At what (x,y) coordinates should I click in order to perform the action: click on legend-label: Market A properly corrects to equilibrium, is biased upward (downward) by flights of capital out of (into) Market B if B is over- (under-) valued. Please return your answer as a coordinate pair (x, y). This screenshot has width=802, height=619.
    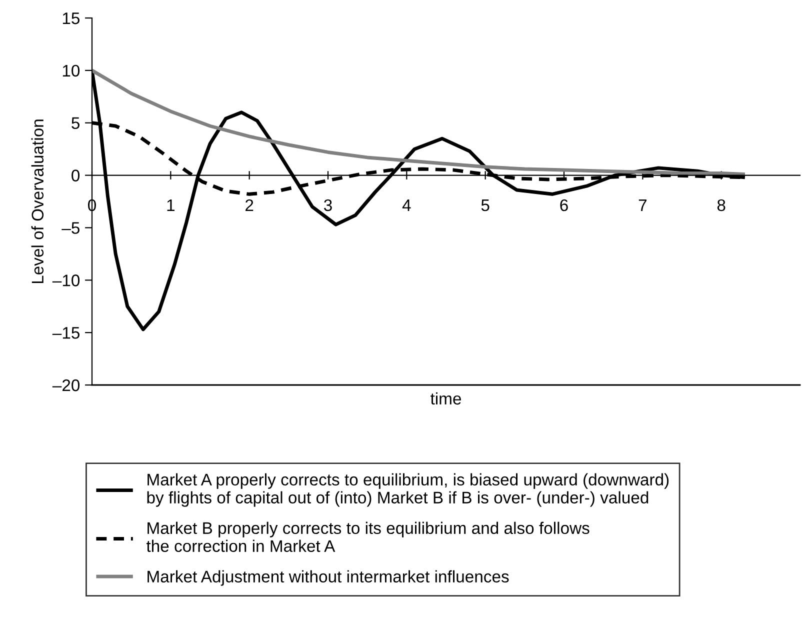
    Looking at the image, I should click on (408, 490).